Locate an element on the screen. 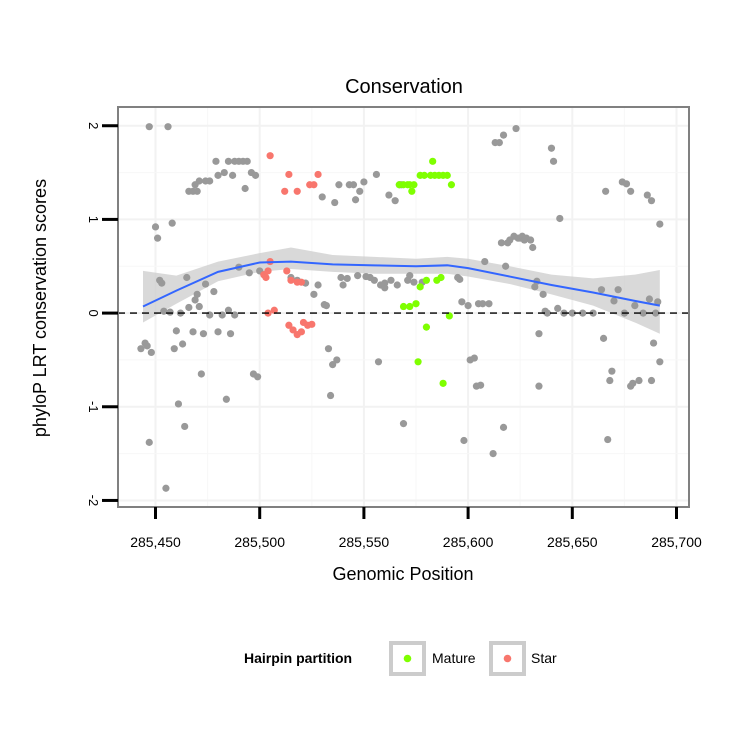  legend-key-box is located at coordinates (507, 658).